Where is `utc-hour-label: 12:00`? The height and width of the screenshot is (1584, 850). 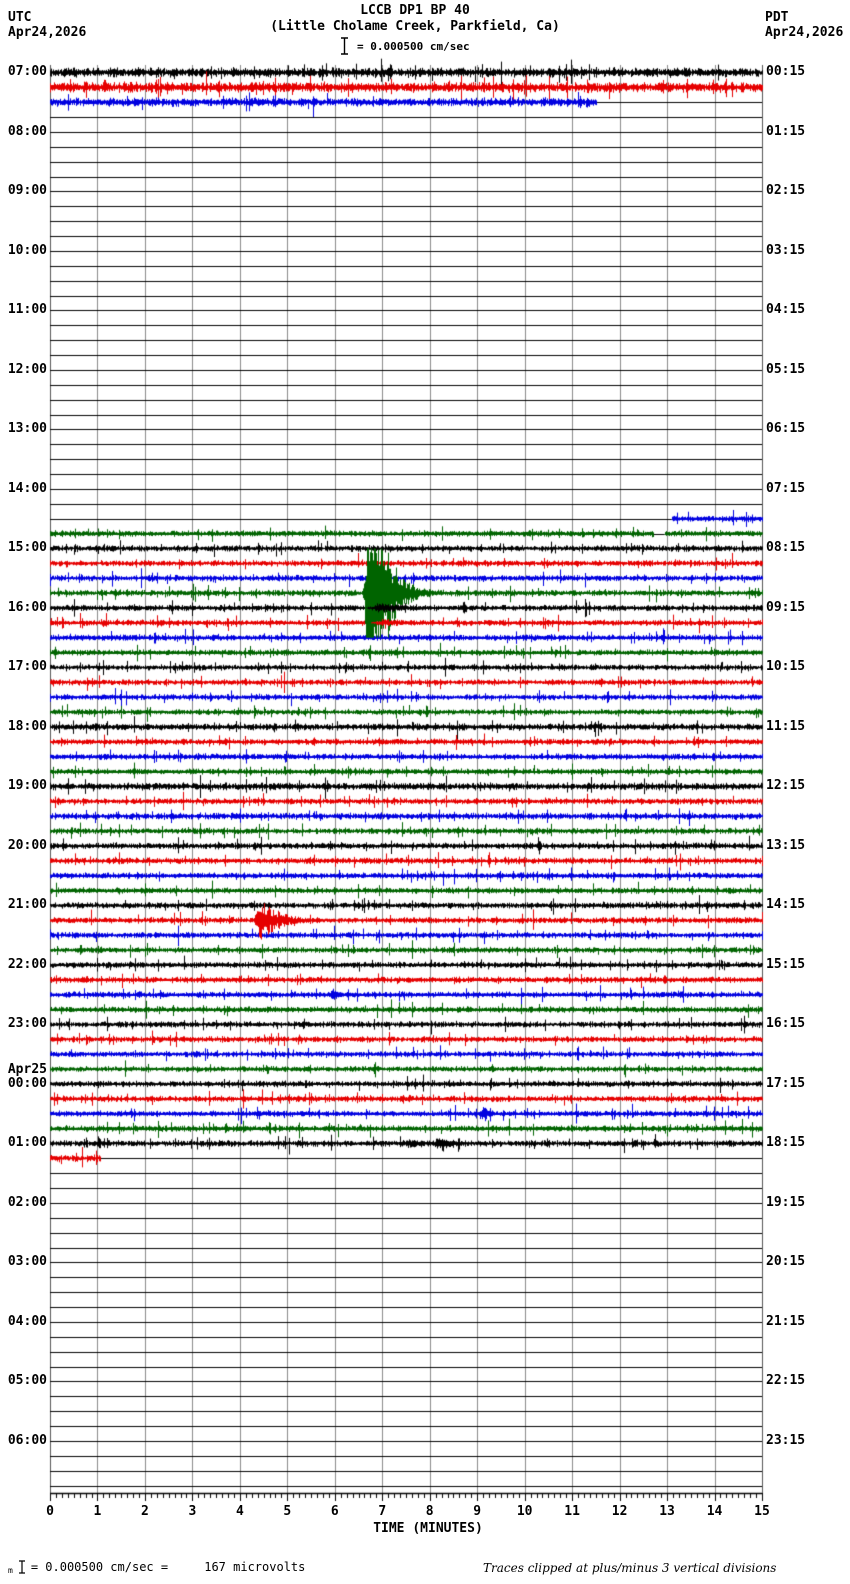 utc-hour-label: 12:00 is located at coordinates (27, 369).